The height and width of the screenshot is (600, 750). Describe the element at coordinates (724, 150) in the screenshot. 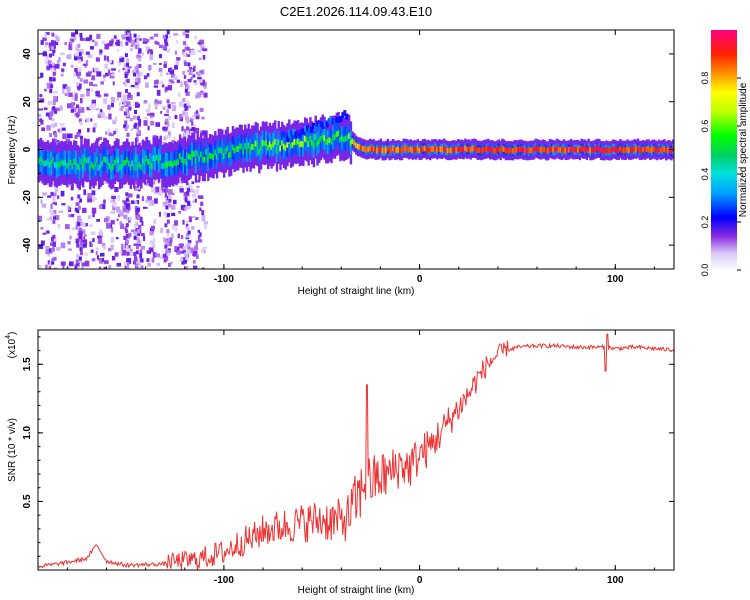

I see `colorbar-gradient` at that location.